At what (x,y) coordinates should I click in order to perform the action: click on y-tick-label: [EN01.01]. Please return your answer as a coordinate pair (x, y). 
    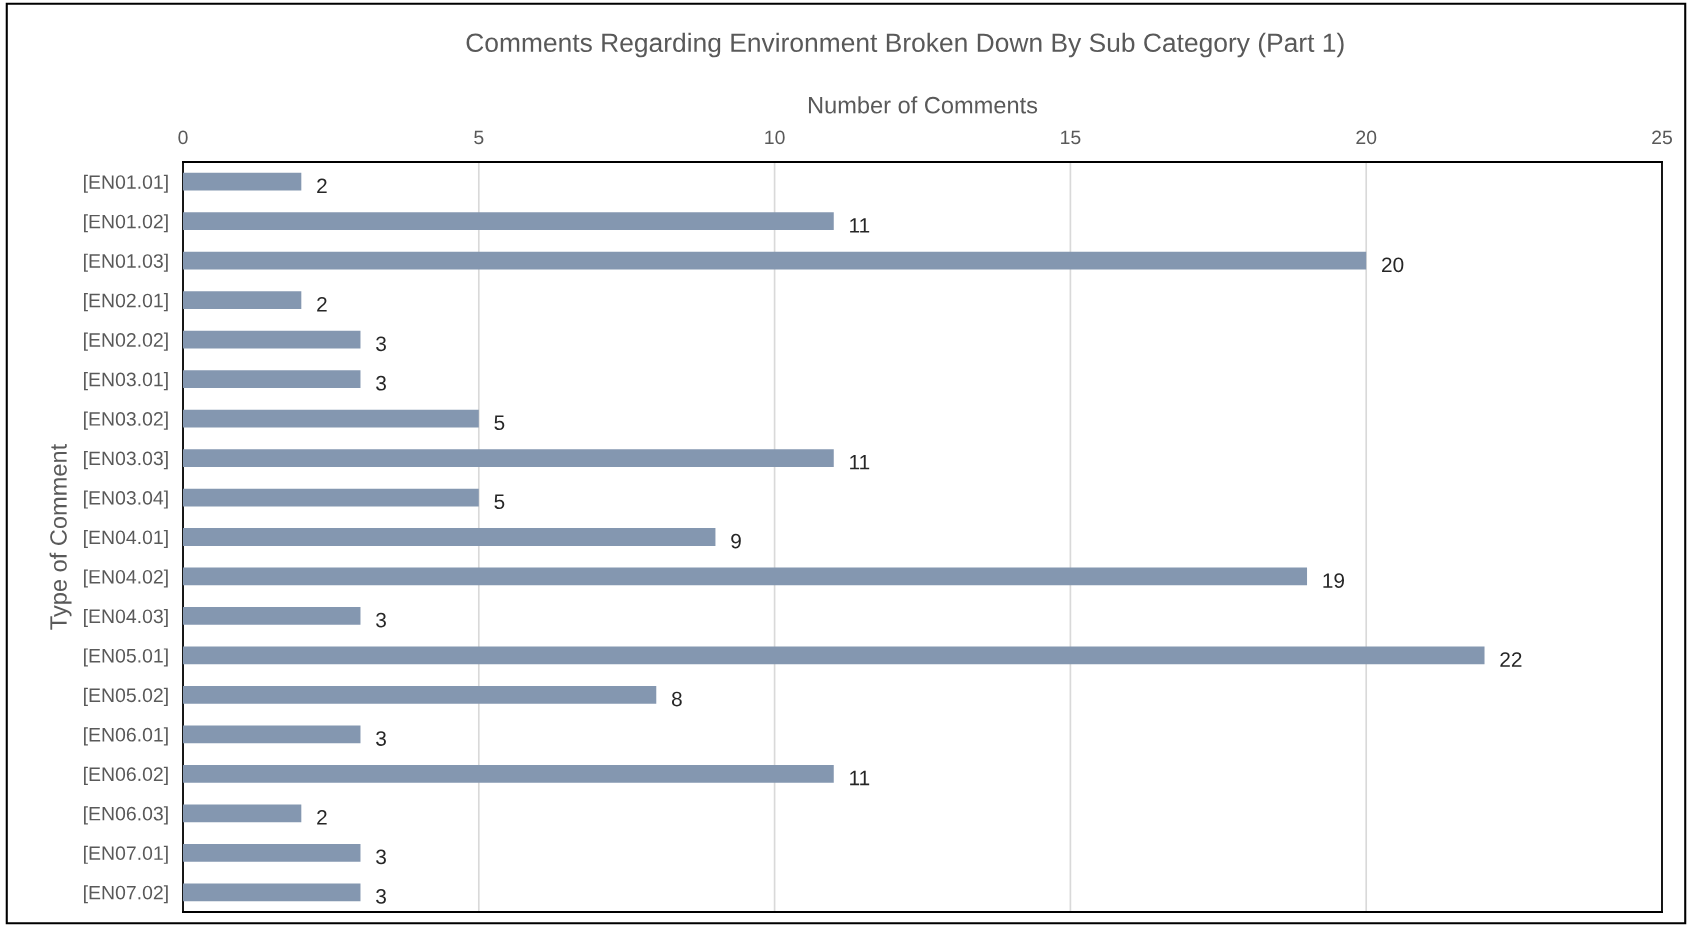
    Looking at the image, I should click on (126, 183).